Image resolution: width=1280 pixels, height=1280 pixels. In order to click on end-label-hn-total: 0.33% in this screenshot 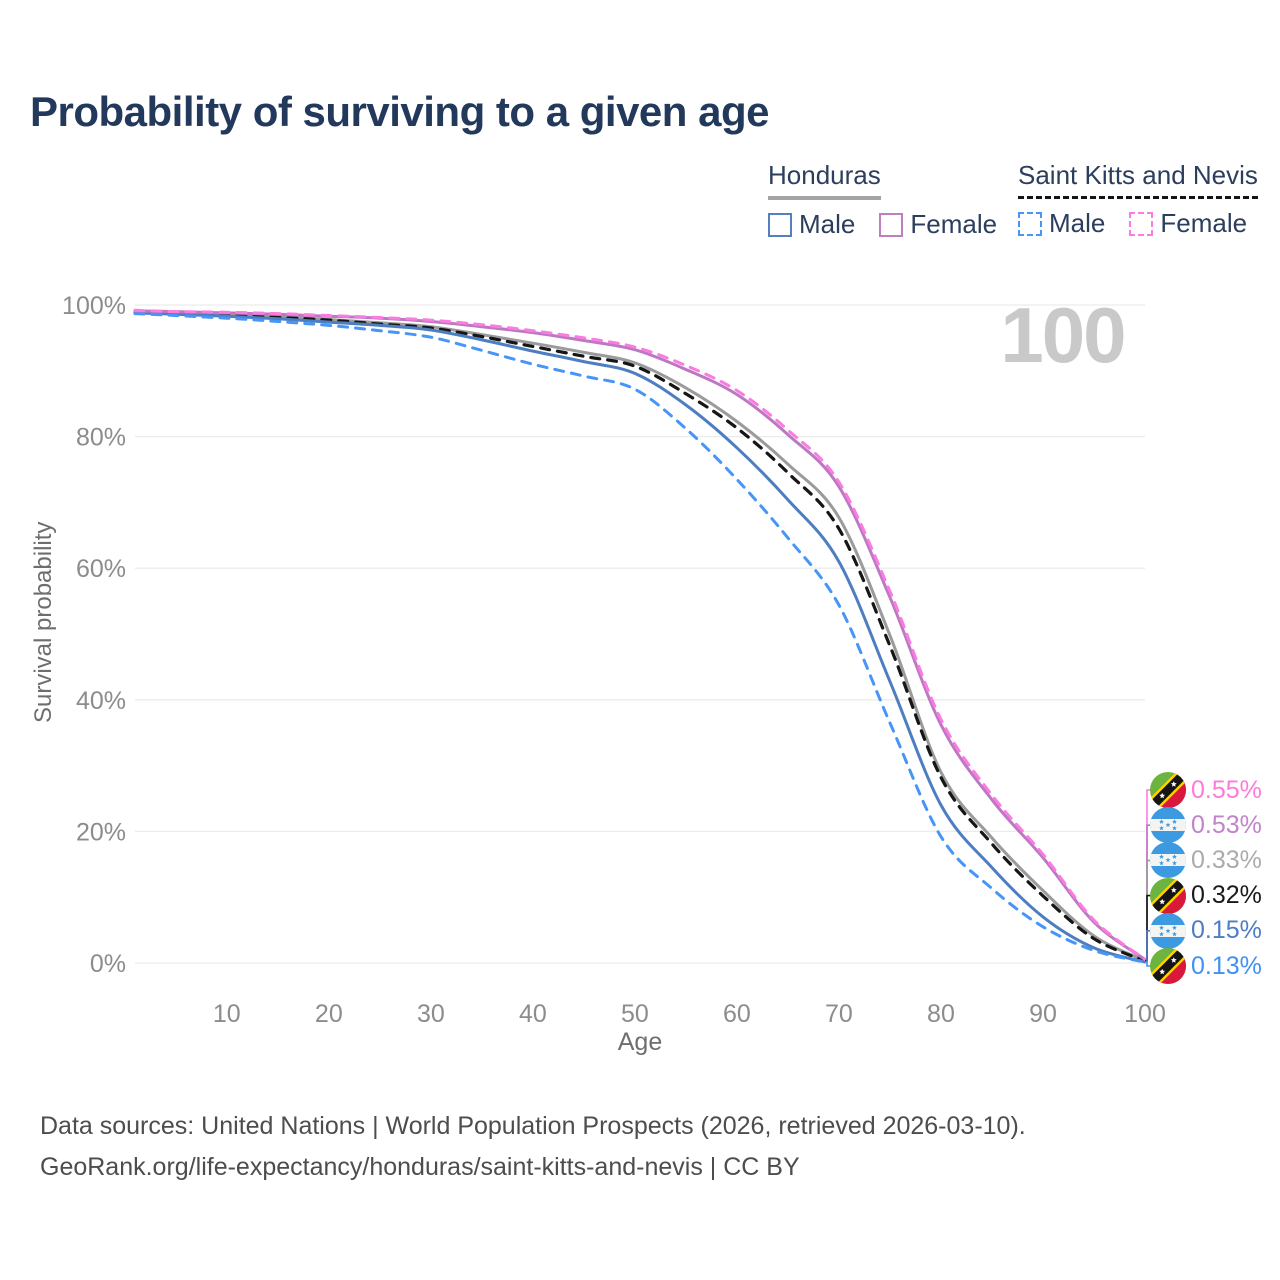, I will do `click(1206, 860)`.